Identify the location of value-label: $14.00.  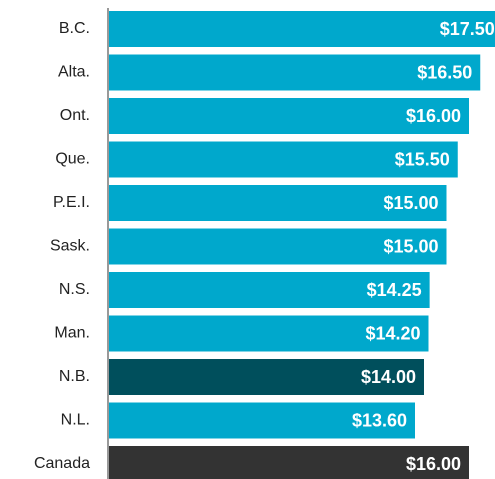
(388, 377).